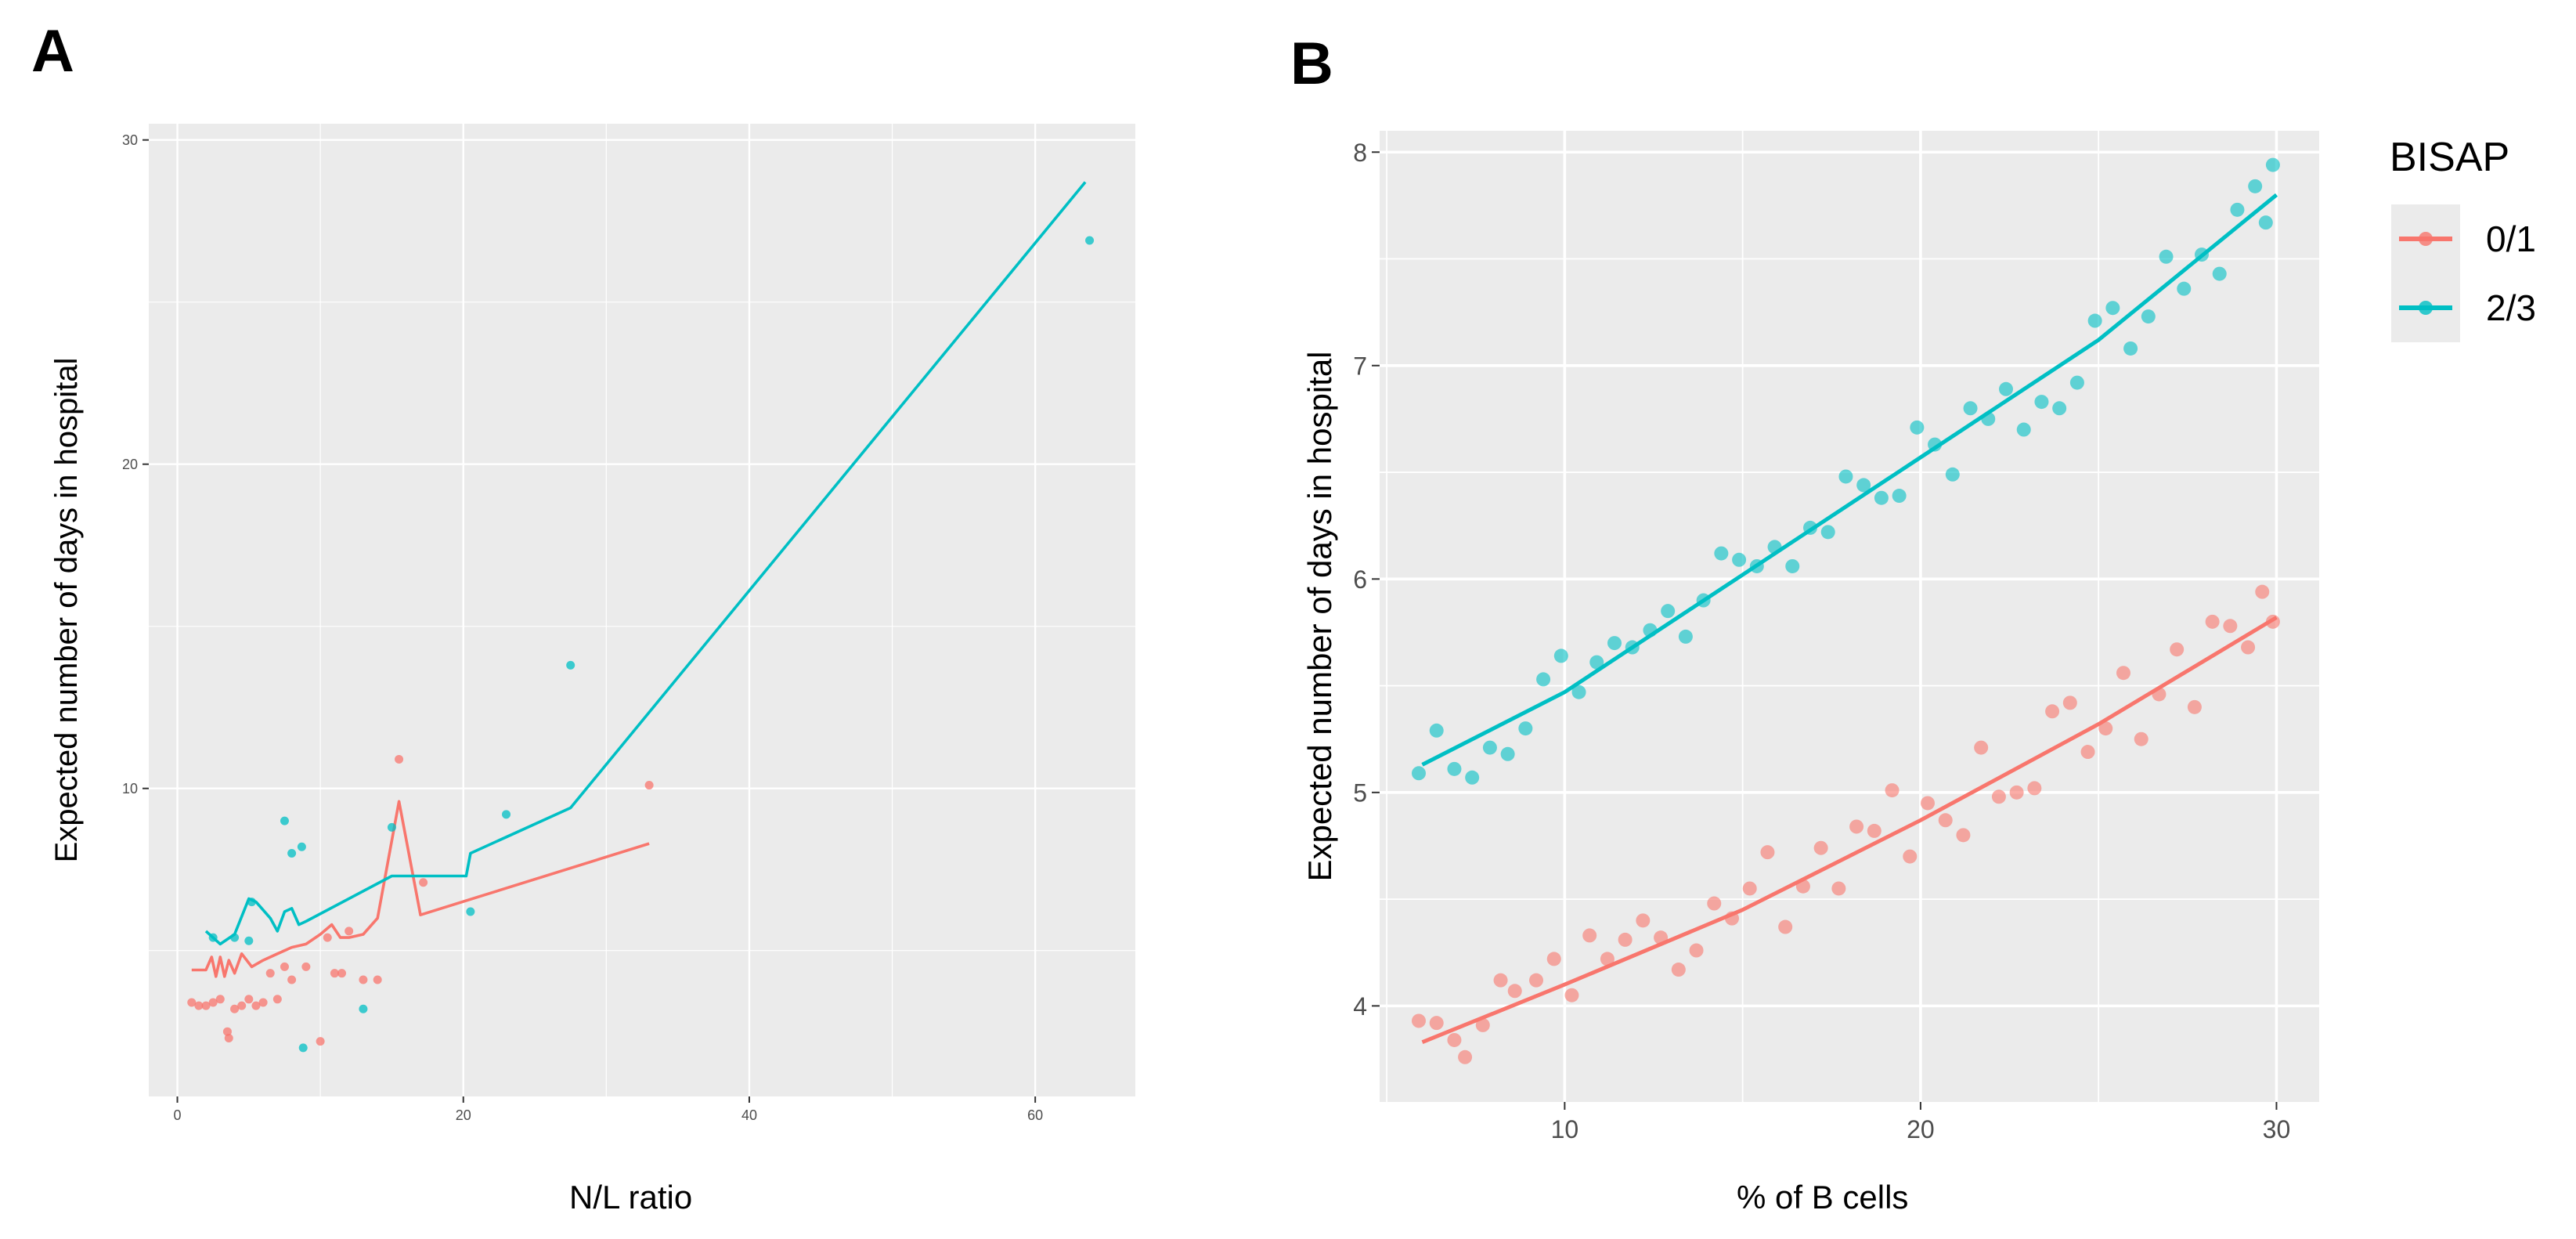  I want to click on chart-a-y-axis-label: Expected number of days in hospital, so click(67, 610).